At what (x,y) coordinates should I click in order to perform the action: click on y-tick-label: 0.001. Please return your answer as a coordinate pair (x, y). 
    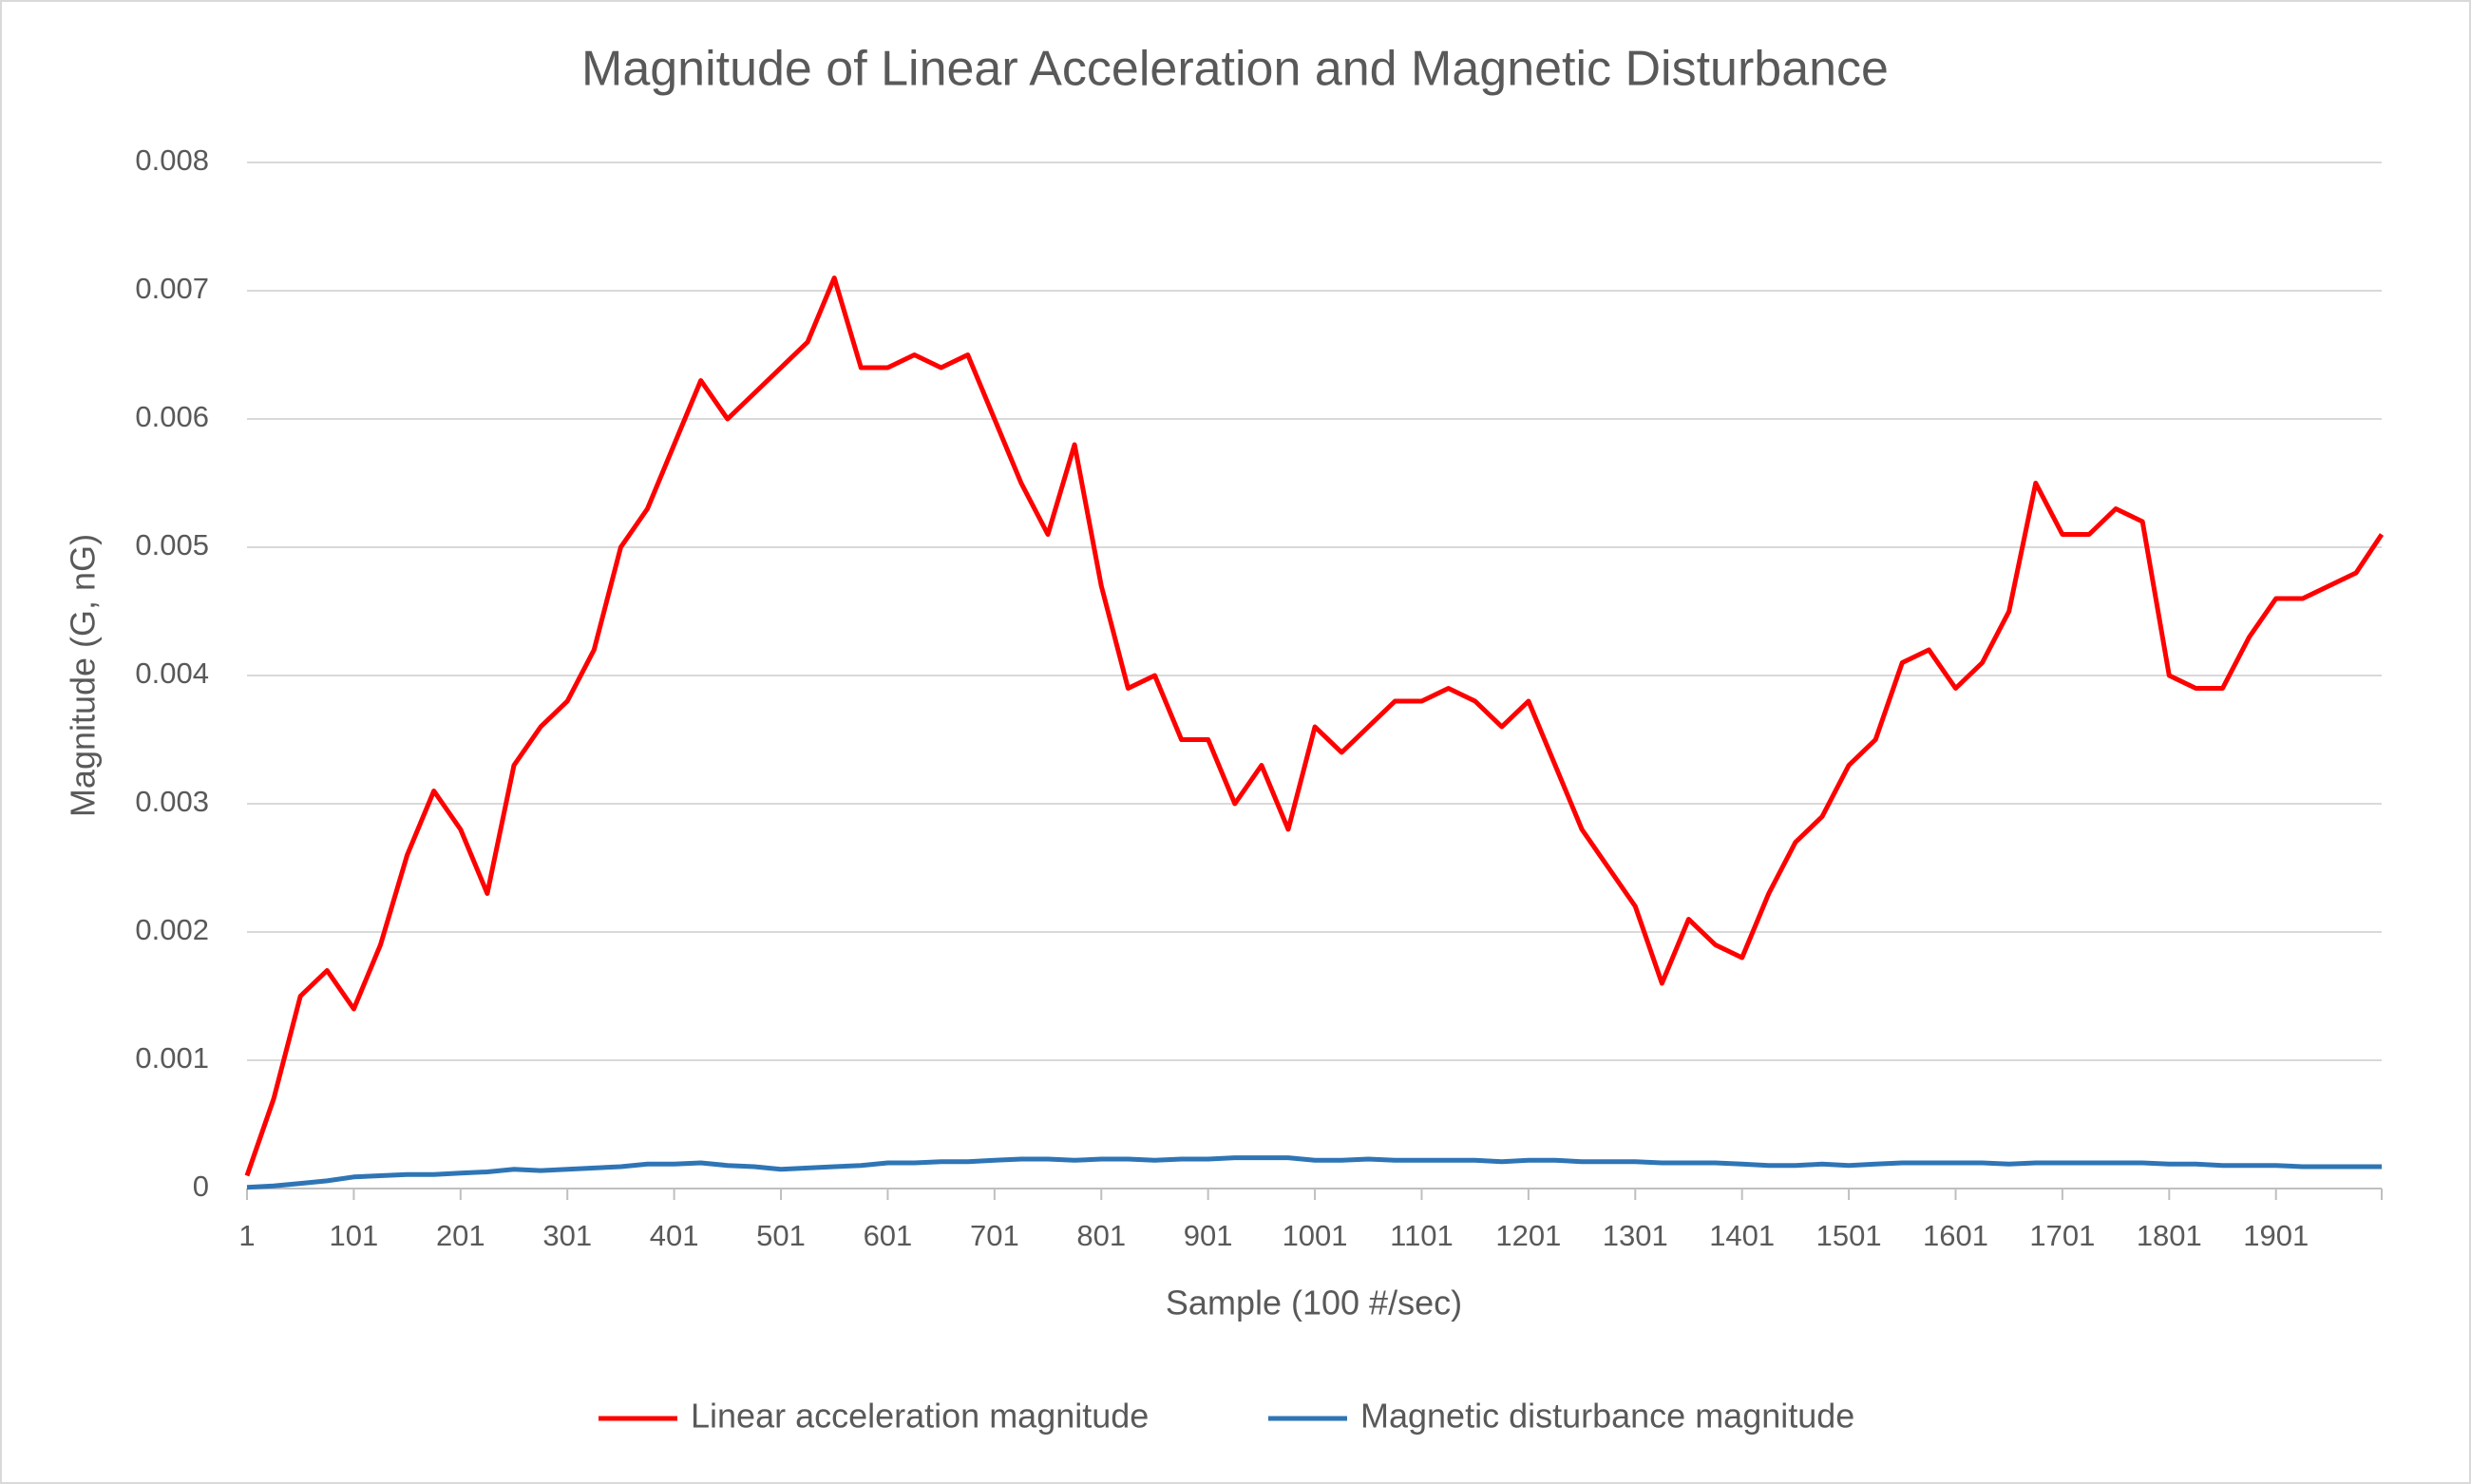
    Looking at the image, I should click on (172, 1058).